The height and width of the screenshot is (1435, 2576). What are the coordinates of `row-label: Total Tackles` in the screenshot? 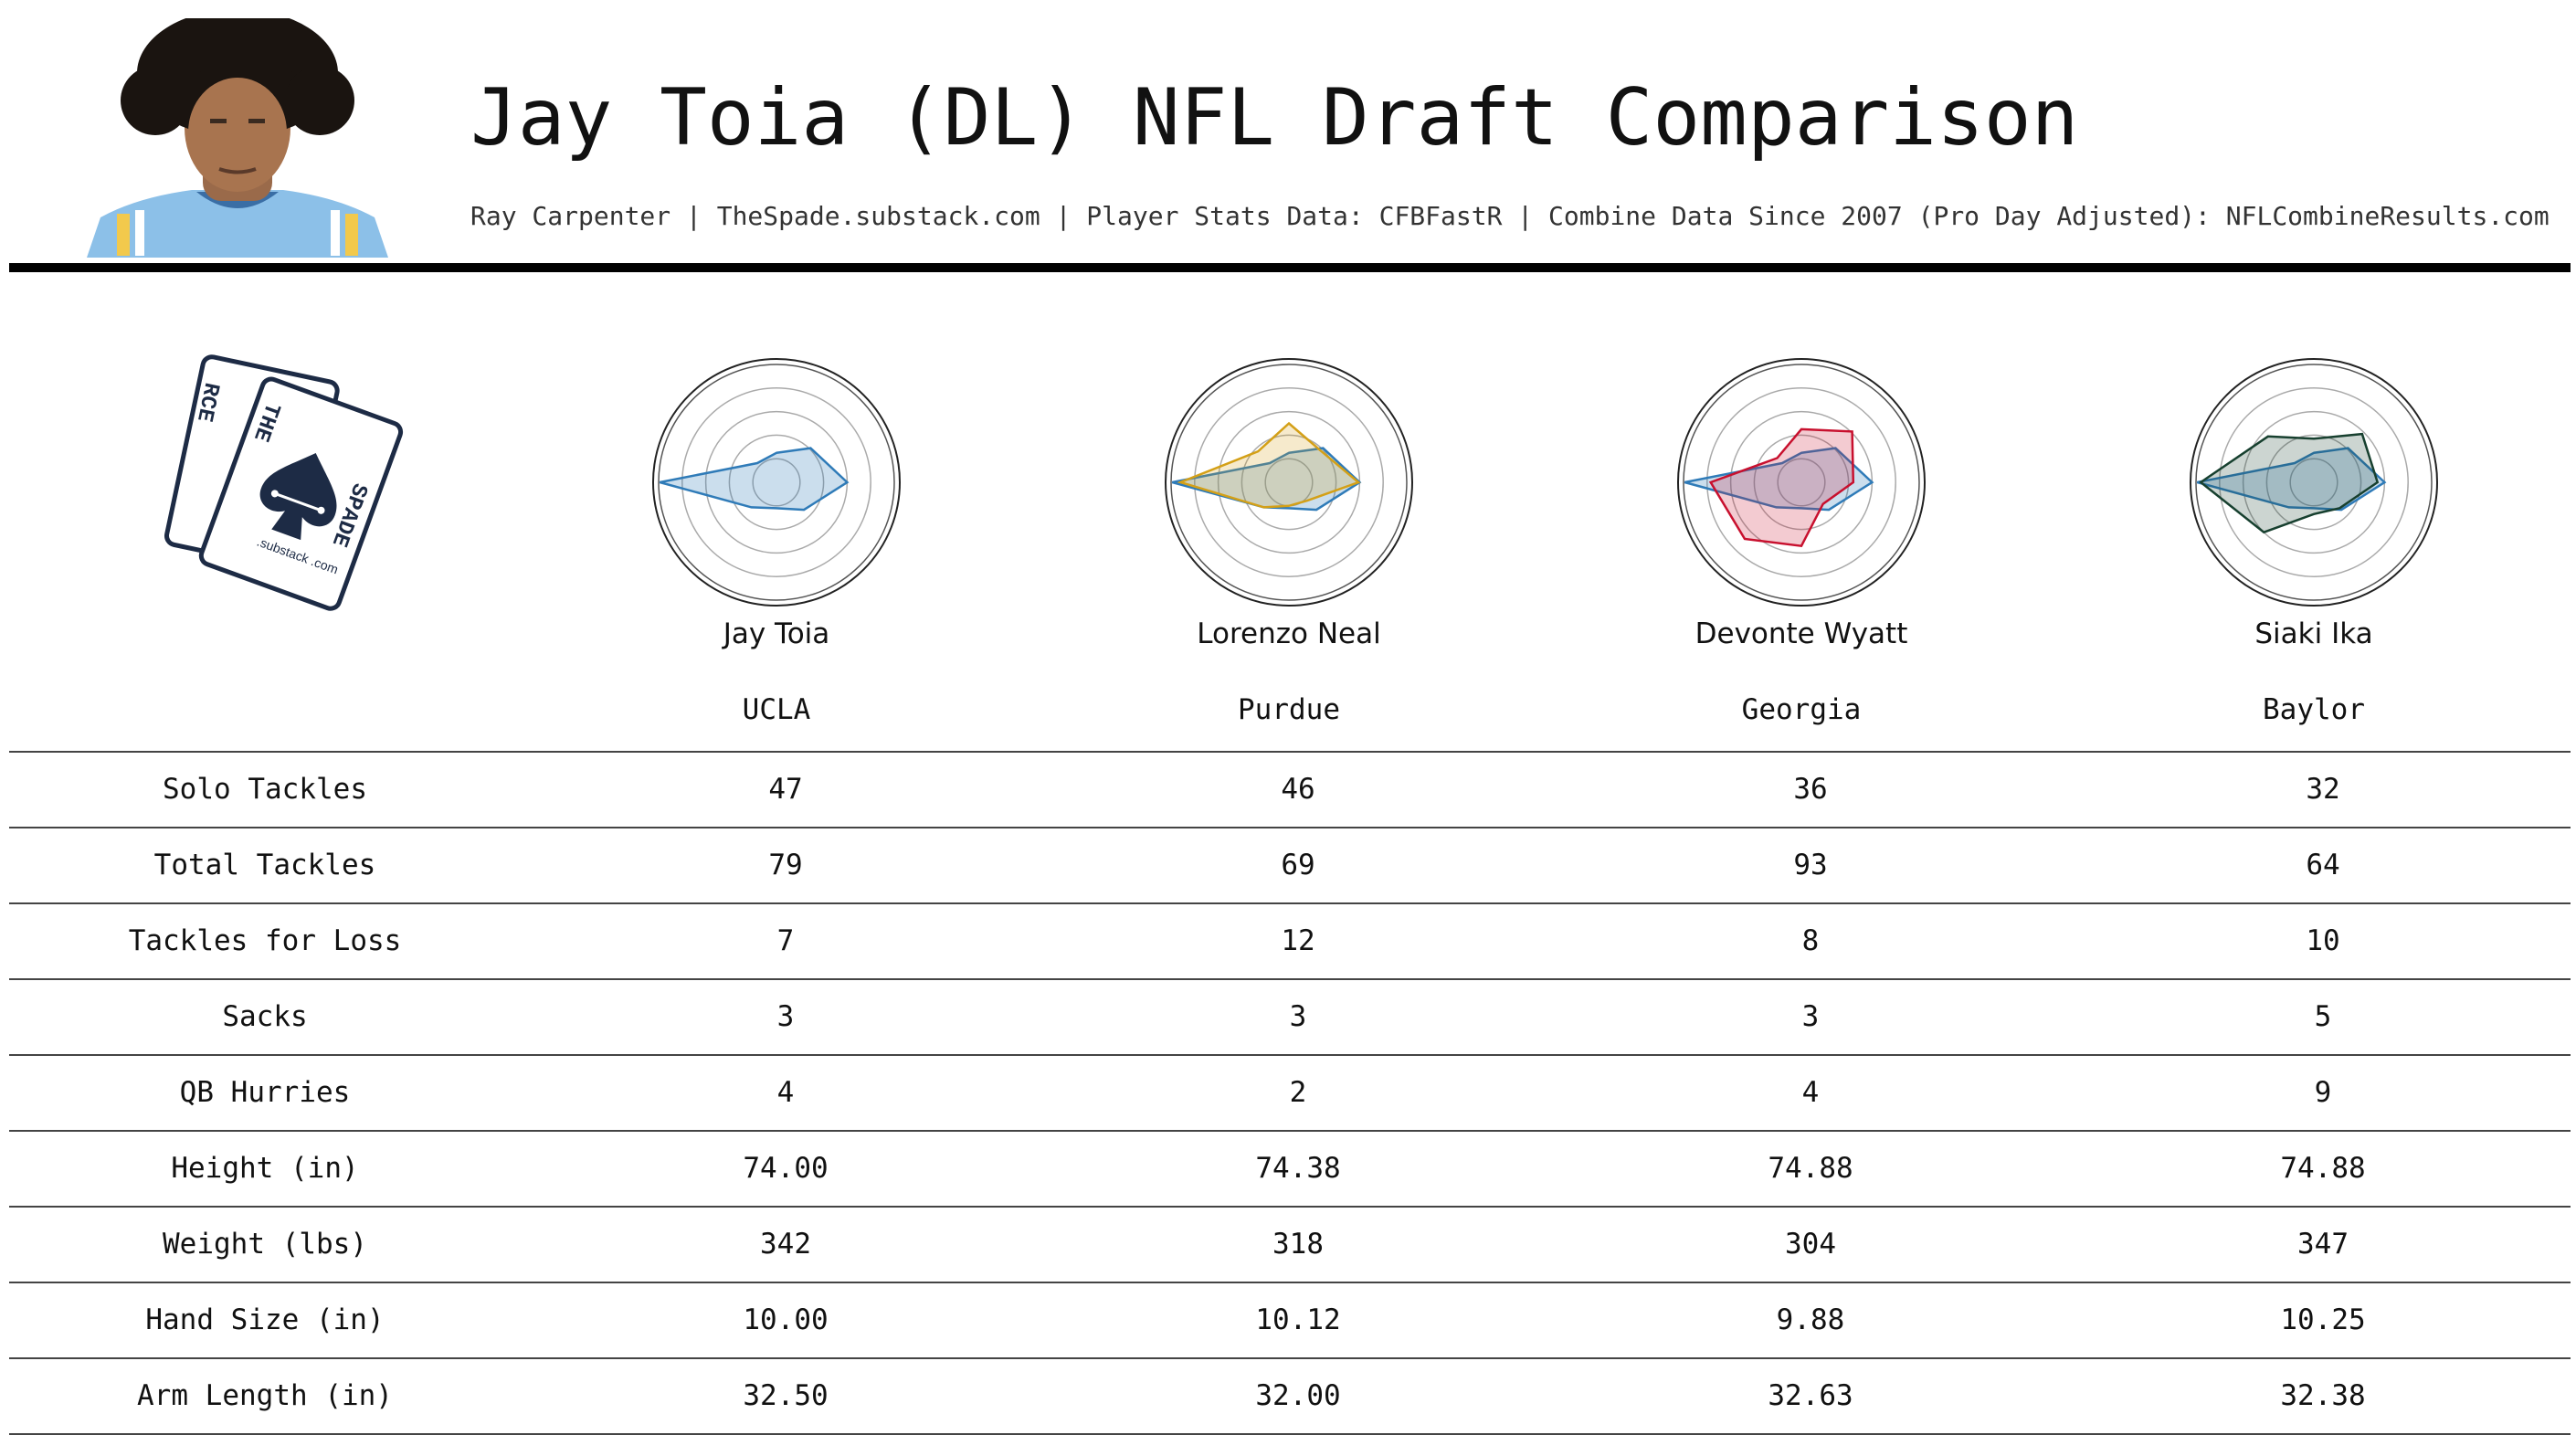 It's located at (264, 865).